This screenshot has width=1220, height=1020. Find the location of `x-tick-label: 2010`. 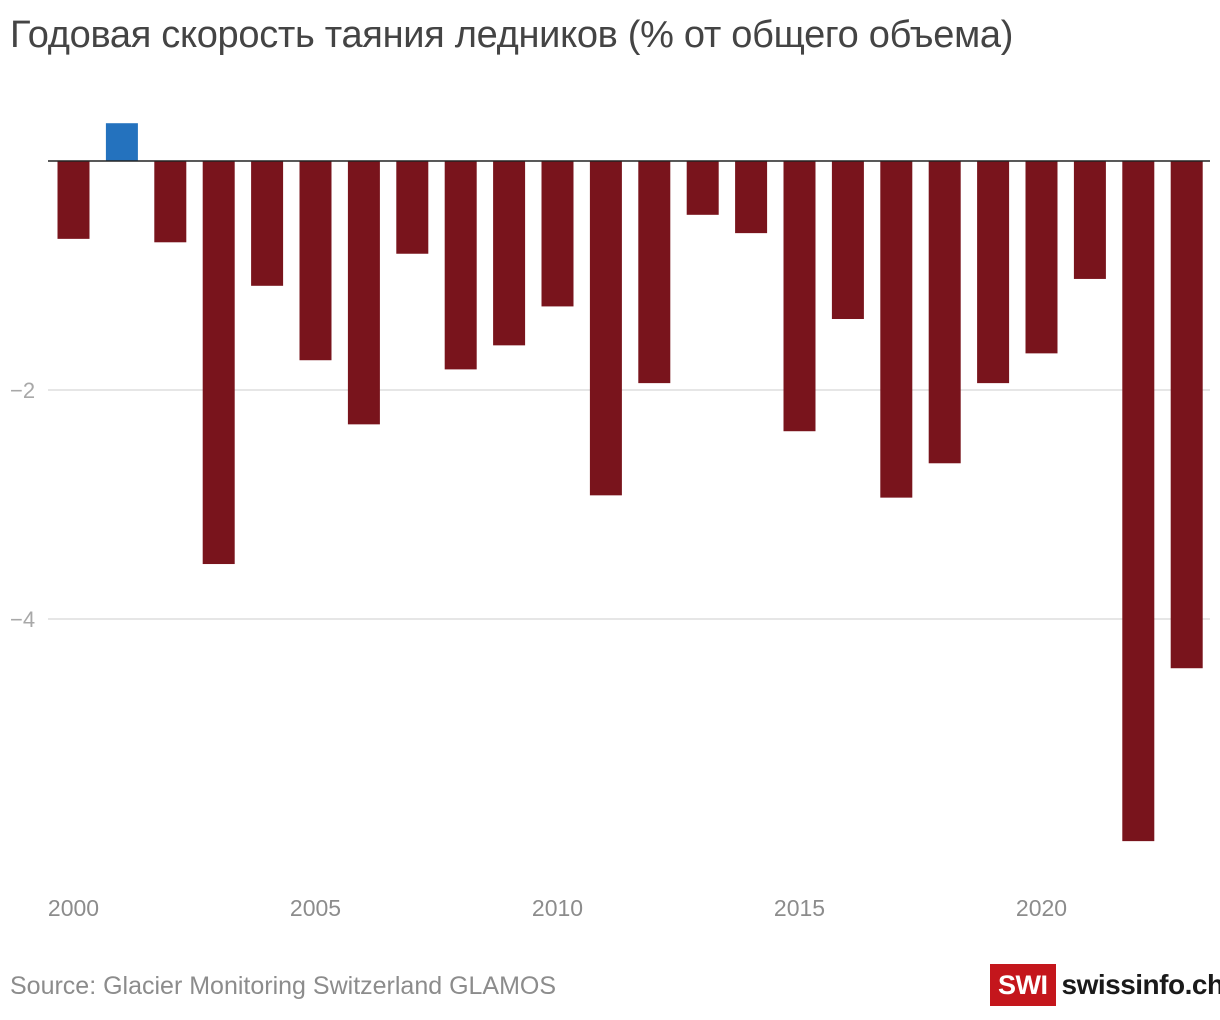

x-tick-label: 2010 is located at coordinates (557, 908).